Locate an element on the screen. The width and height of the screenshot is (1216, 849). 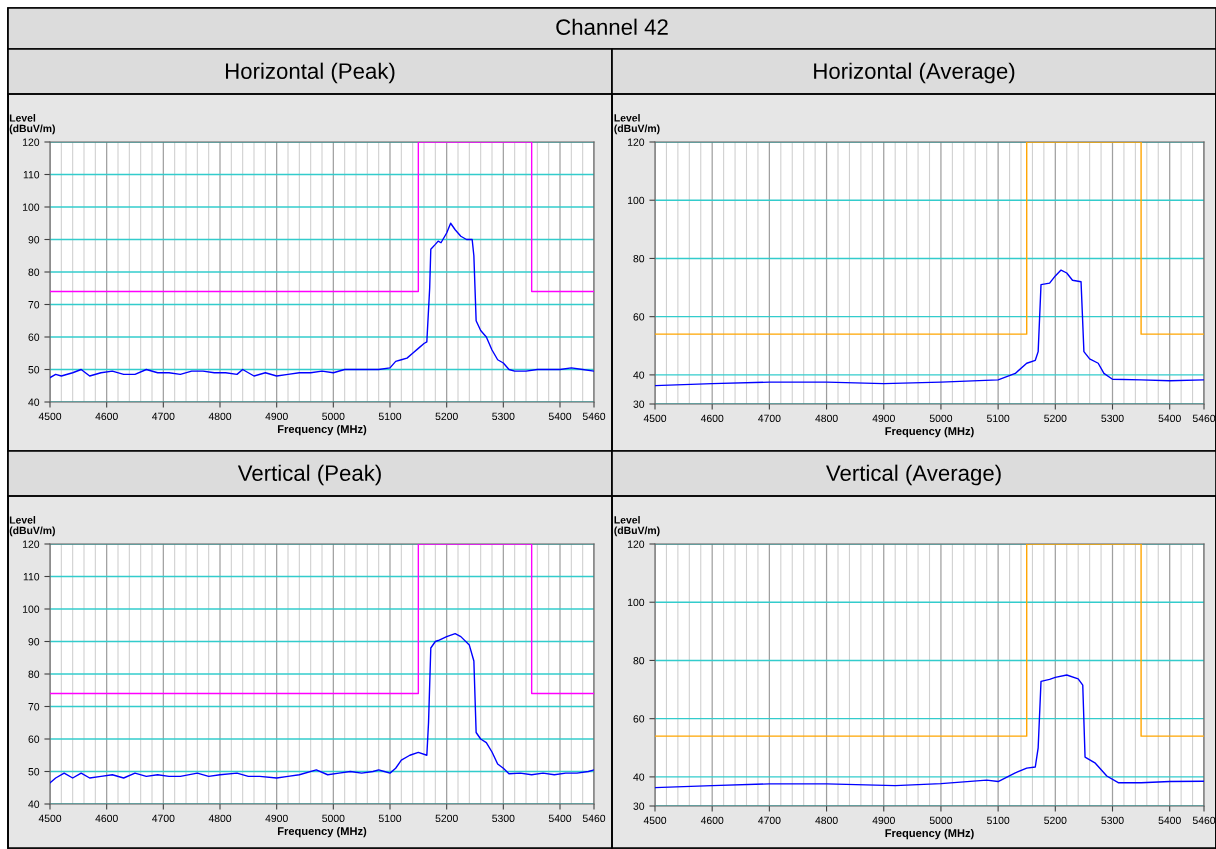
text: Channel 42 is located at coordinates (612, 26).